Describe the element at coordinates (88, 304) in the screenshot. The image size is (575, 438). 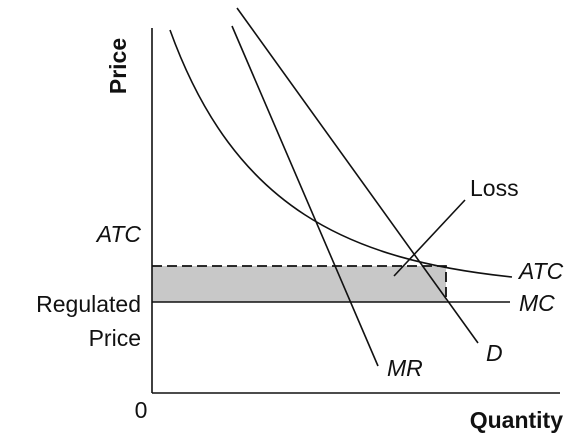
I see `regulated-price-label-line1: Regulated` at that location.